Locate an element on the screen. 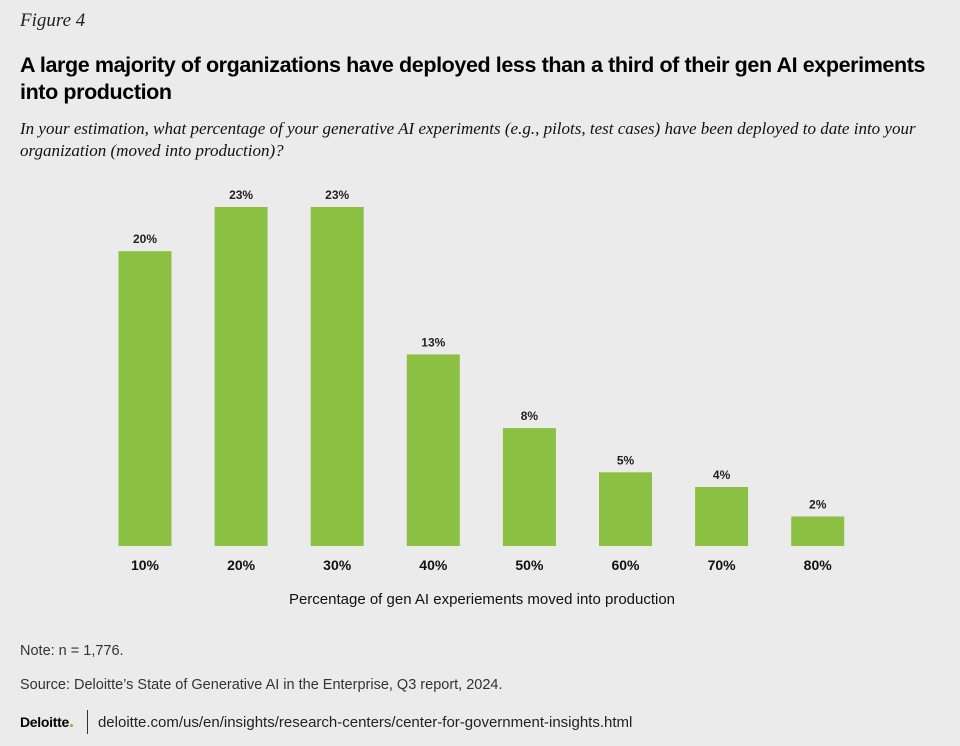  bar-70% is located at coordinates (722, 516).